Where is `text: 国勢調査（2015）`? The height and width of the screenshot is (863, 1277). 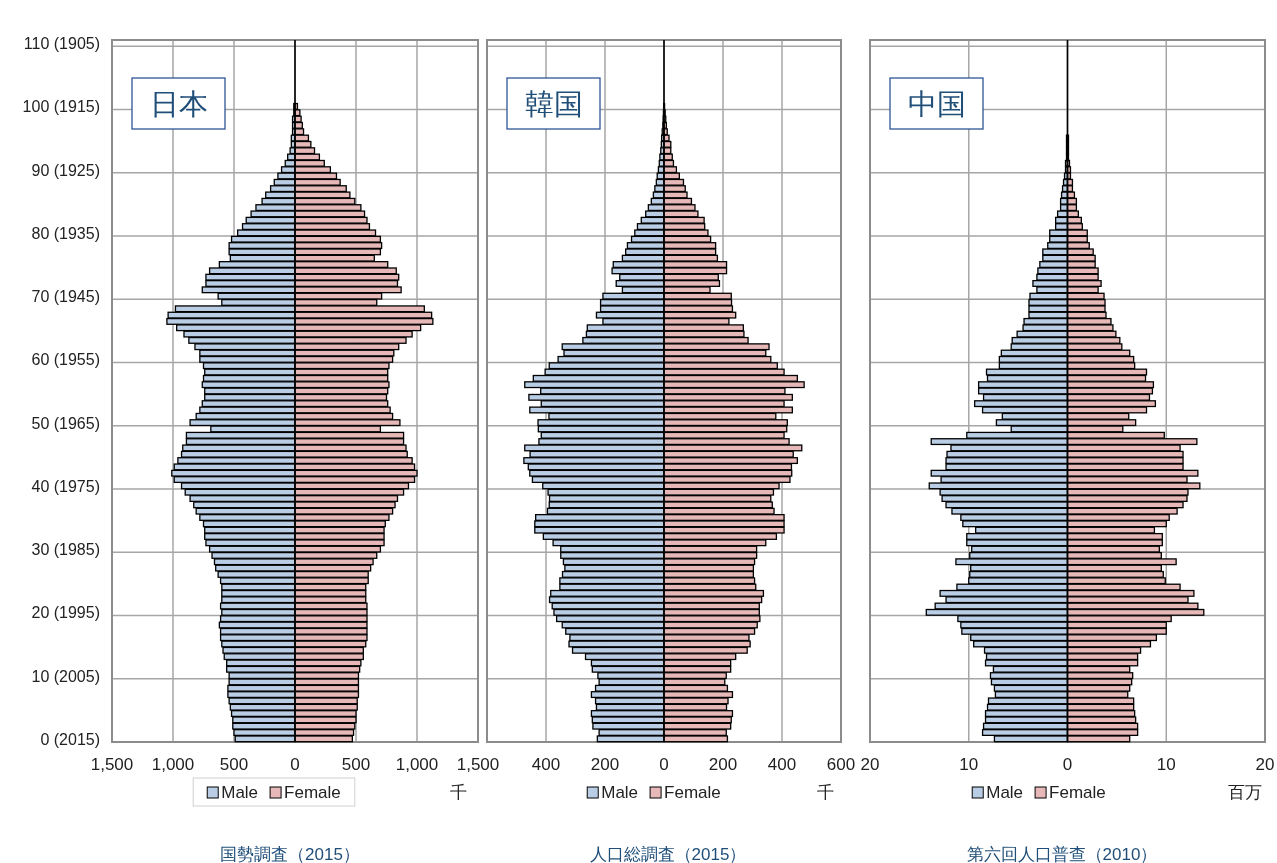 text: 国勢調査（2015） is located at coordinates (290, 854).